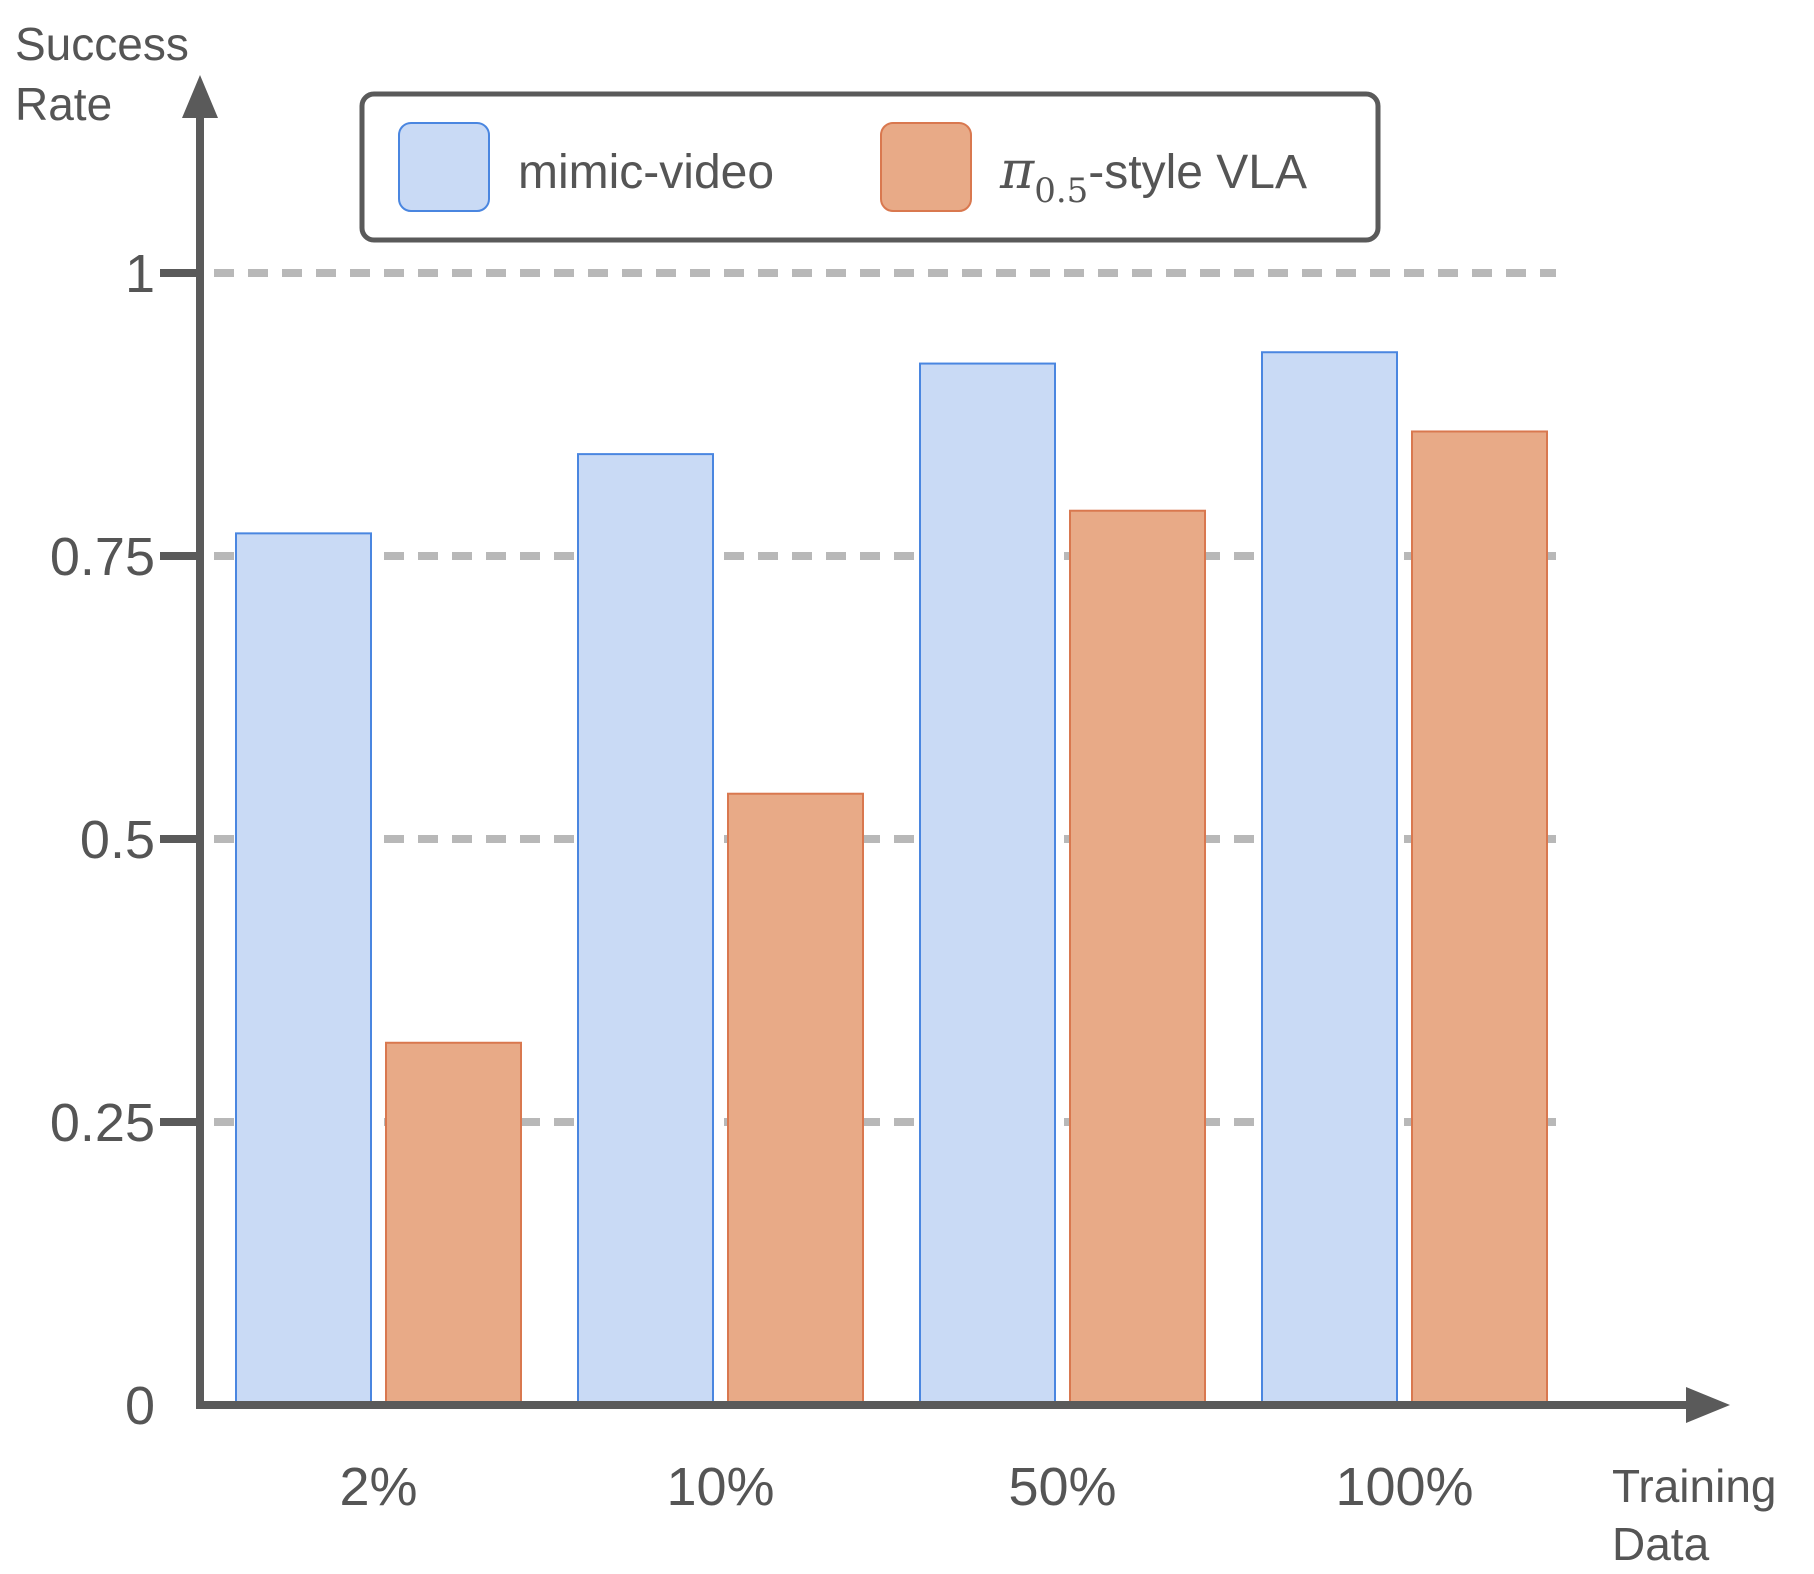 The width and height of the screenshot is (1814, 1574). What do you see at coordinates (444, 167) in the screenshot?
I see `legend-swatch-mimic-video` at bounding box center [444, 167].